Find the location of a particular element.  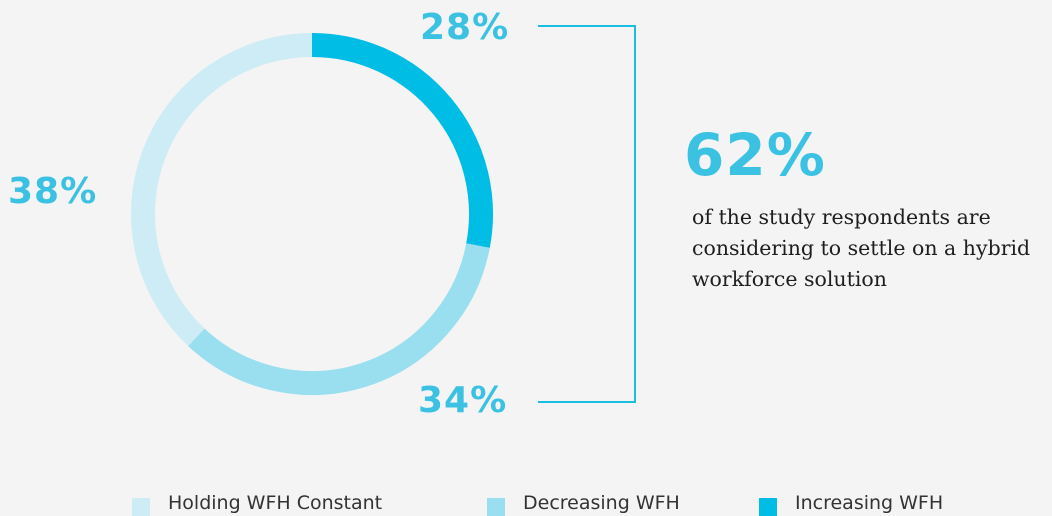

legend-item-decreasing: Decreasing WFH is located at coordinates (583, 500).